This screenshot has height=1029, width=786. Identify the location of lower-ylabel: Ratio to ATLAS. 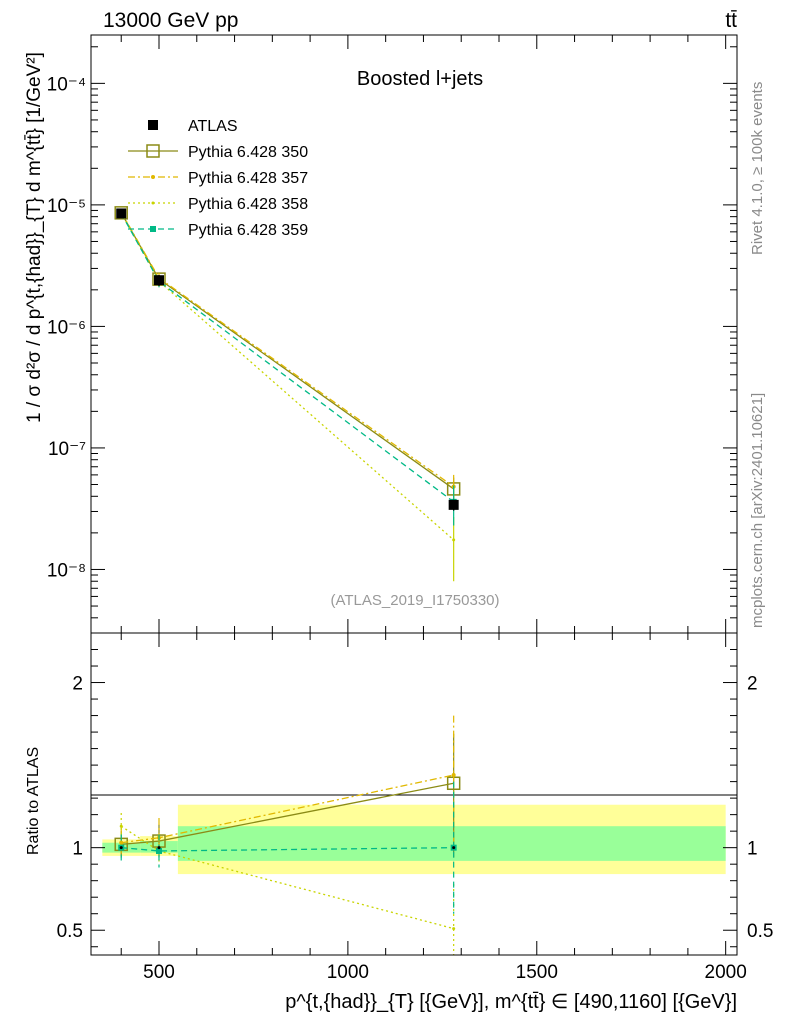
(33, 801).